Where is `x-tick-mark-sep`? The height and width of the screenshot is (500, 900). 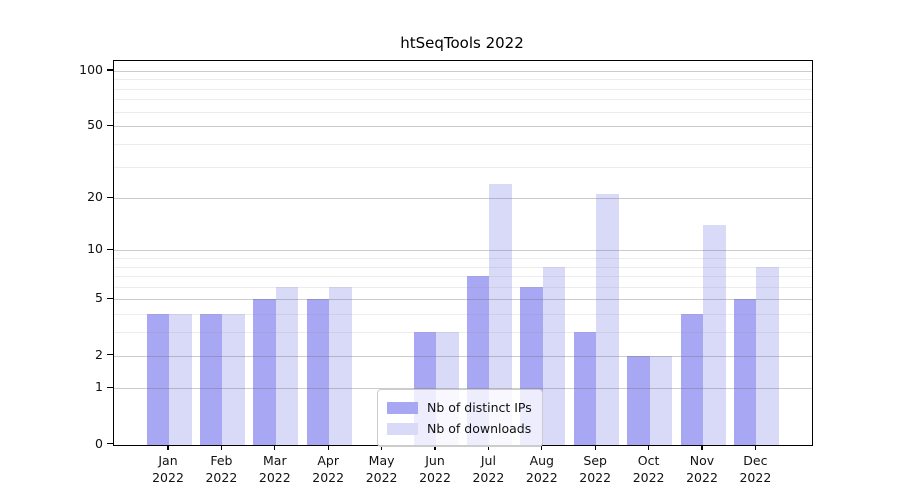 x-tick-mark-sep is located at coordinates (595, 447).